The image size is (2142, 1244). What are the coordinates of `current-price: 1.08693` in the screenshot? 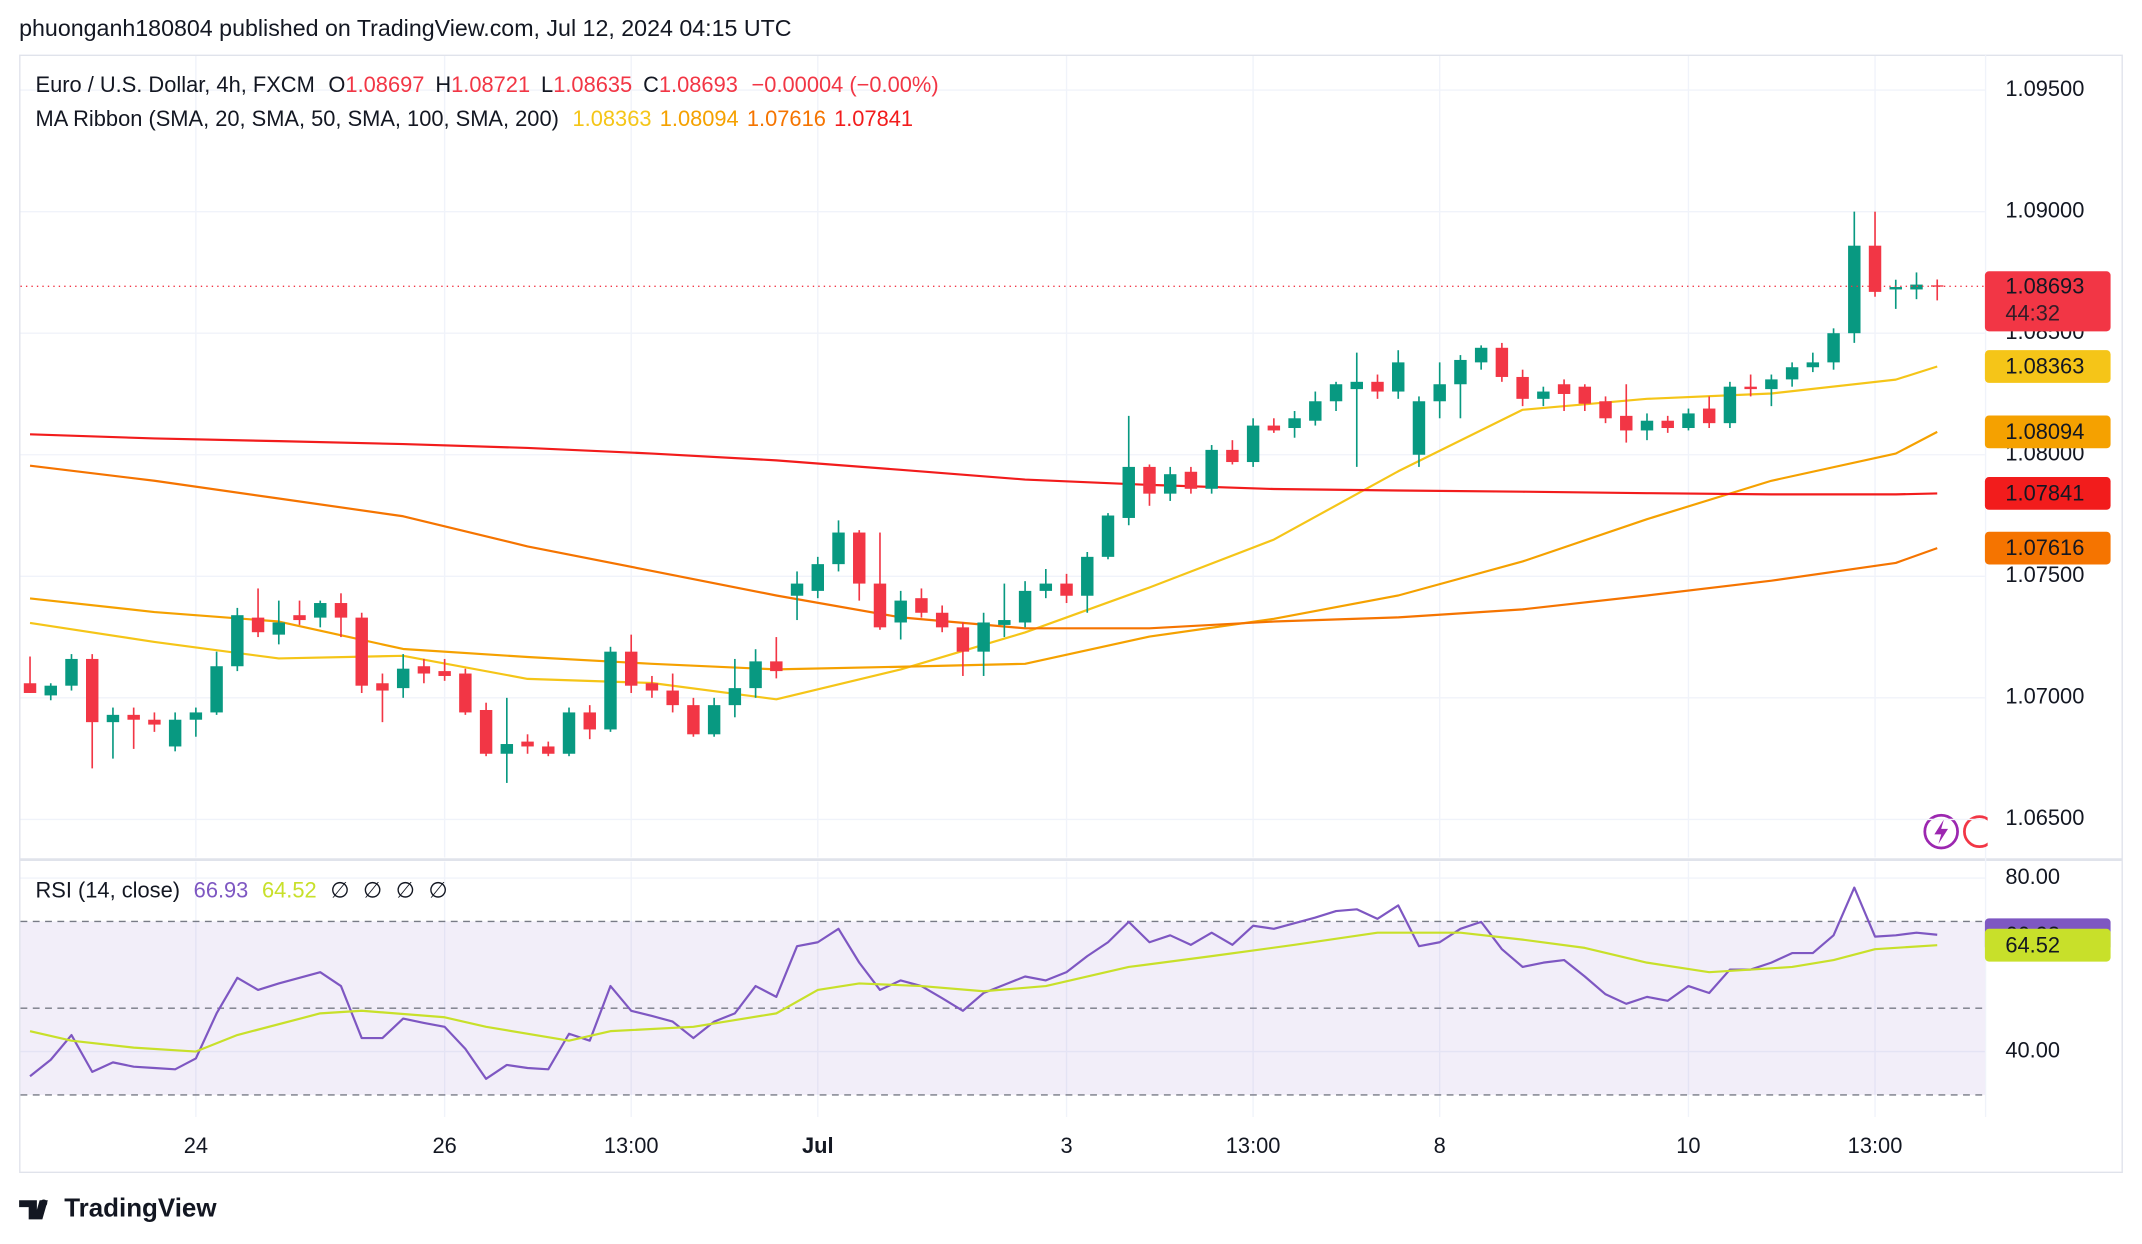 It's located at (2044, 285).